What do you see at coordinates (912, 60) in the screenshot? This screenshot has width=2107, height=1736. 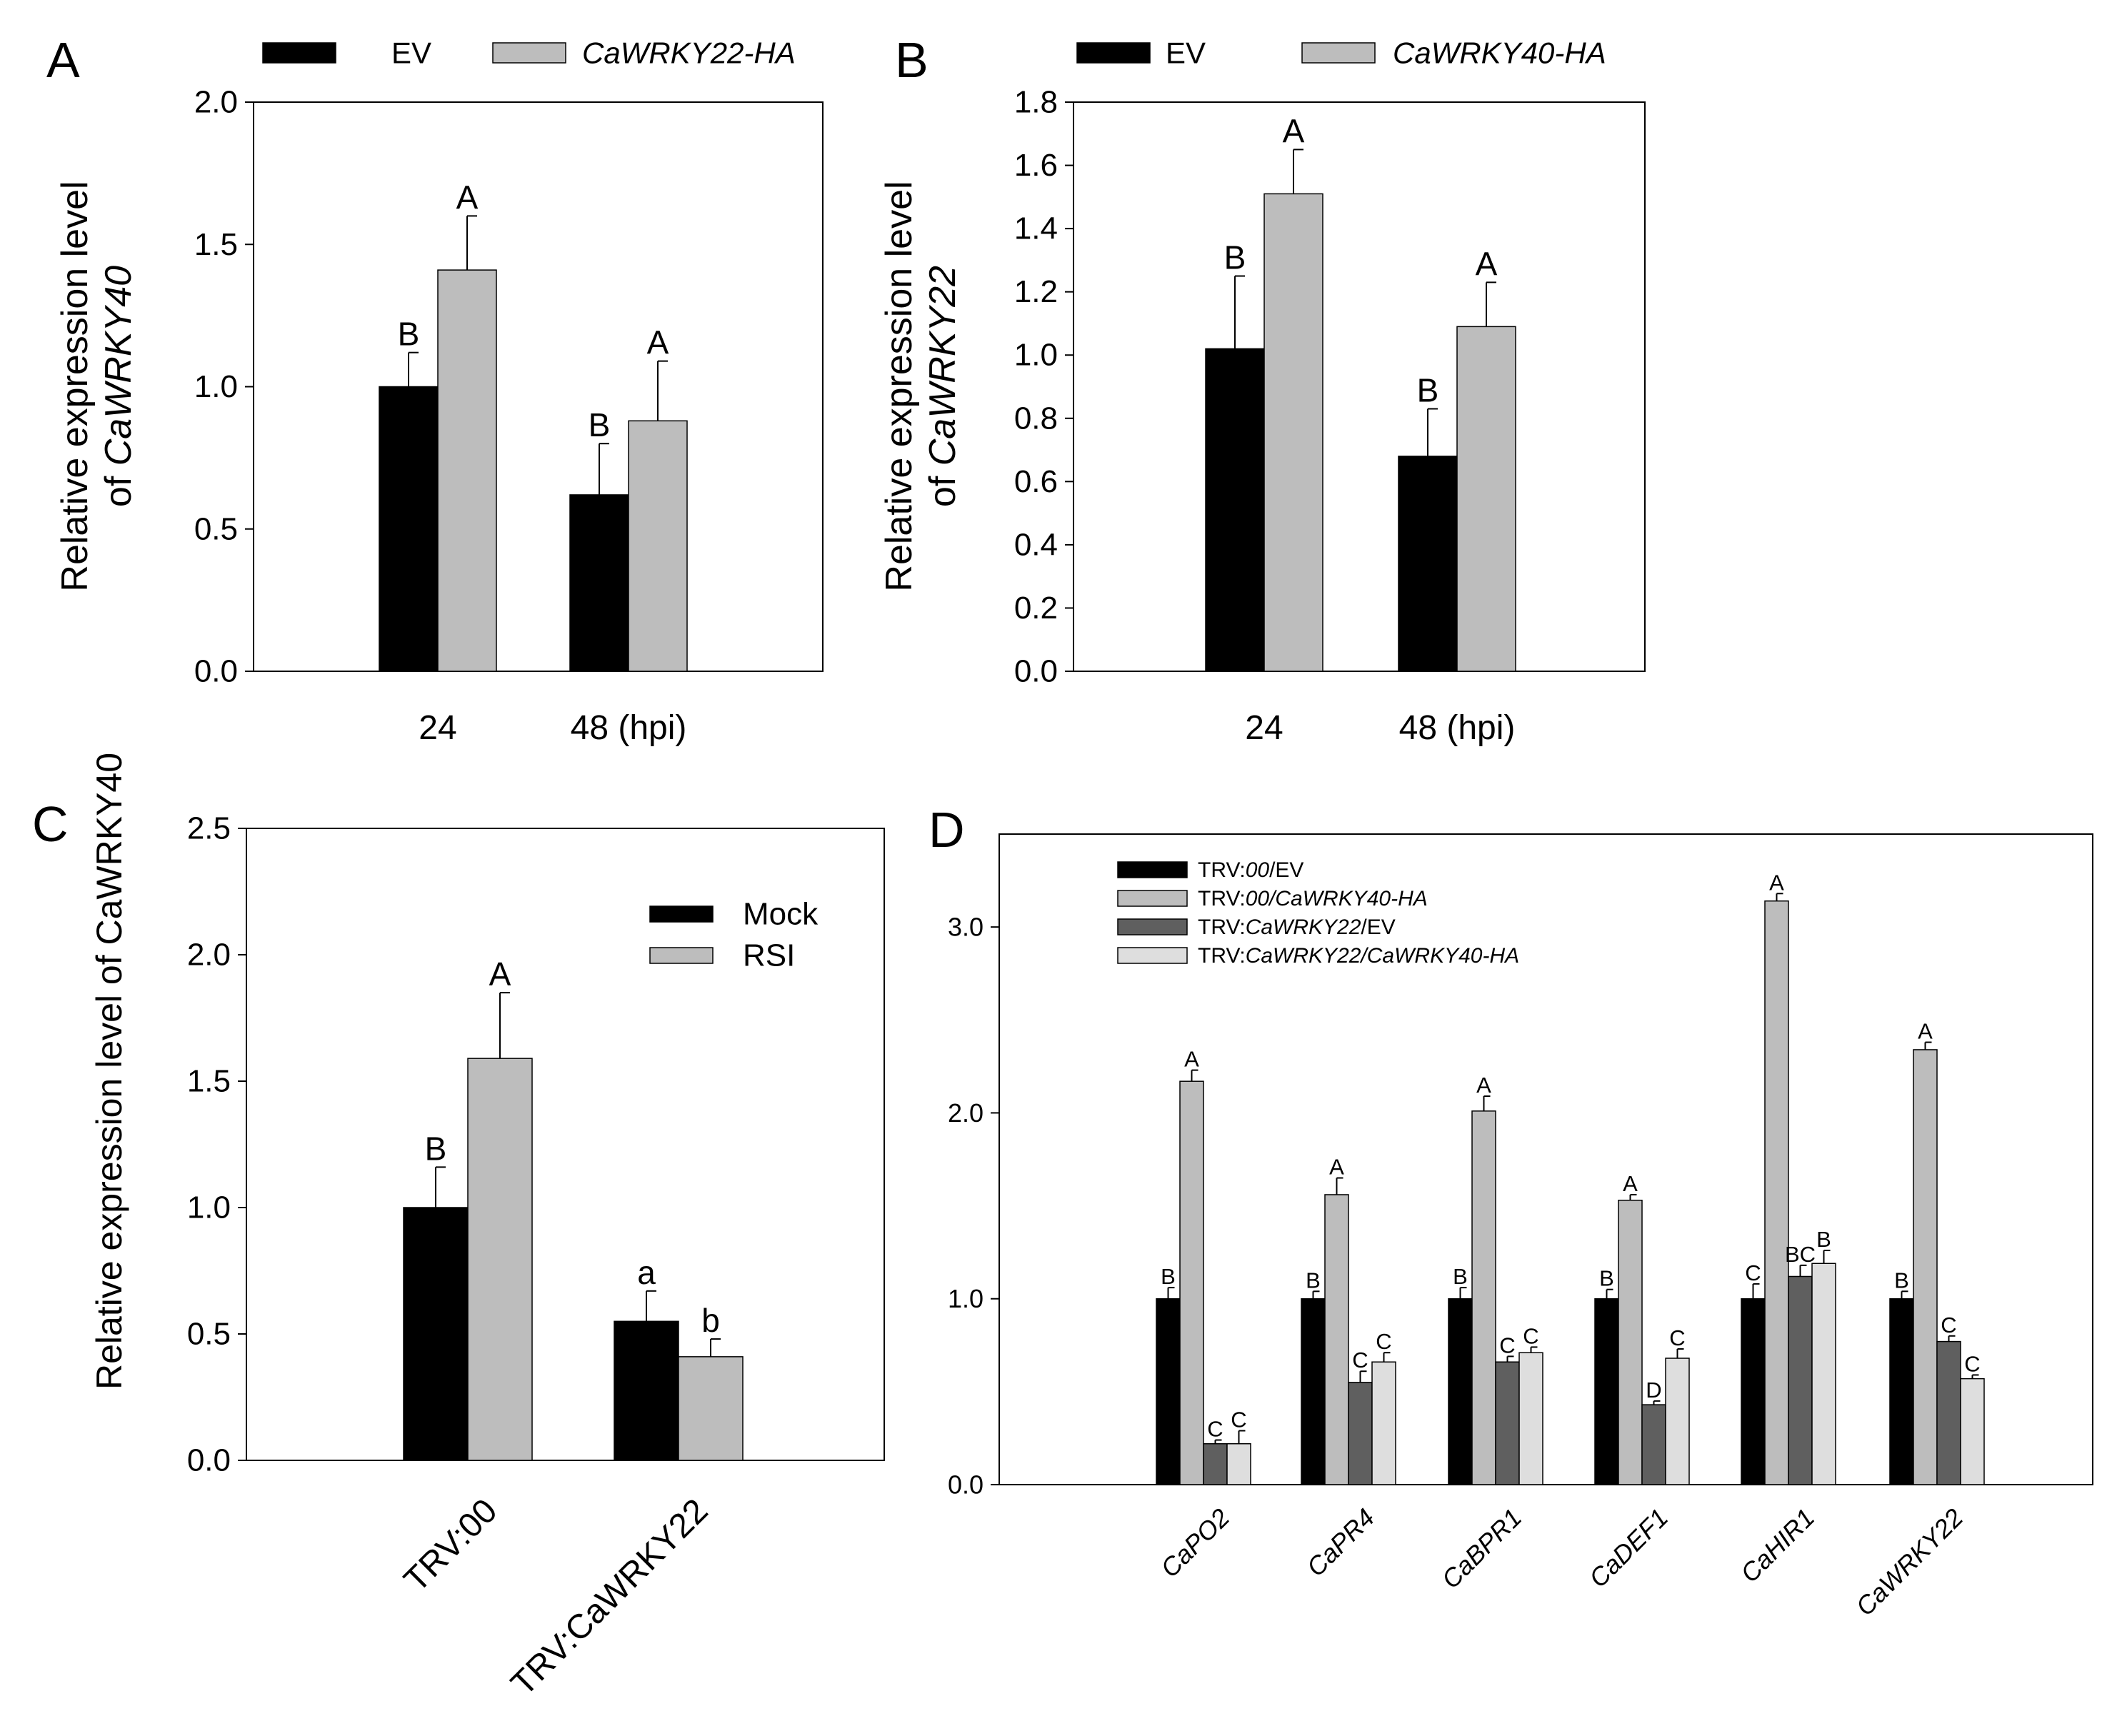 I see `panel-label: B` at bounding box center [912, 60].